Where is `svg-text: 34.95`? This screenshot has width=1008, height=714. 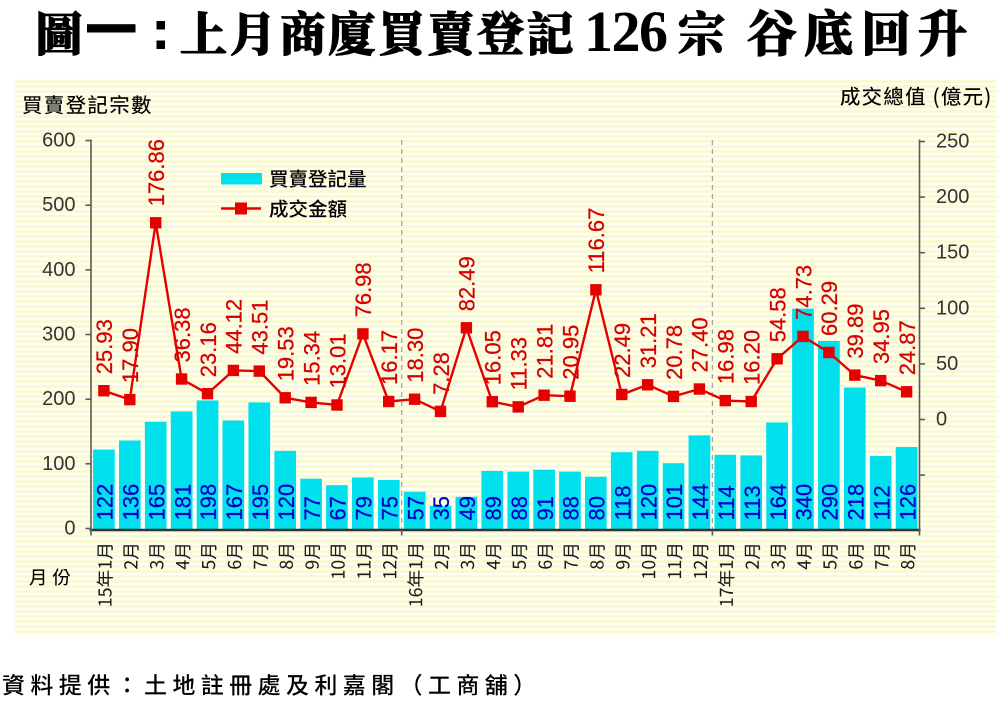 svg-text: 34.95 is located at coordinates (881, 336).